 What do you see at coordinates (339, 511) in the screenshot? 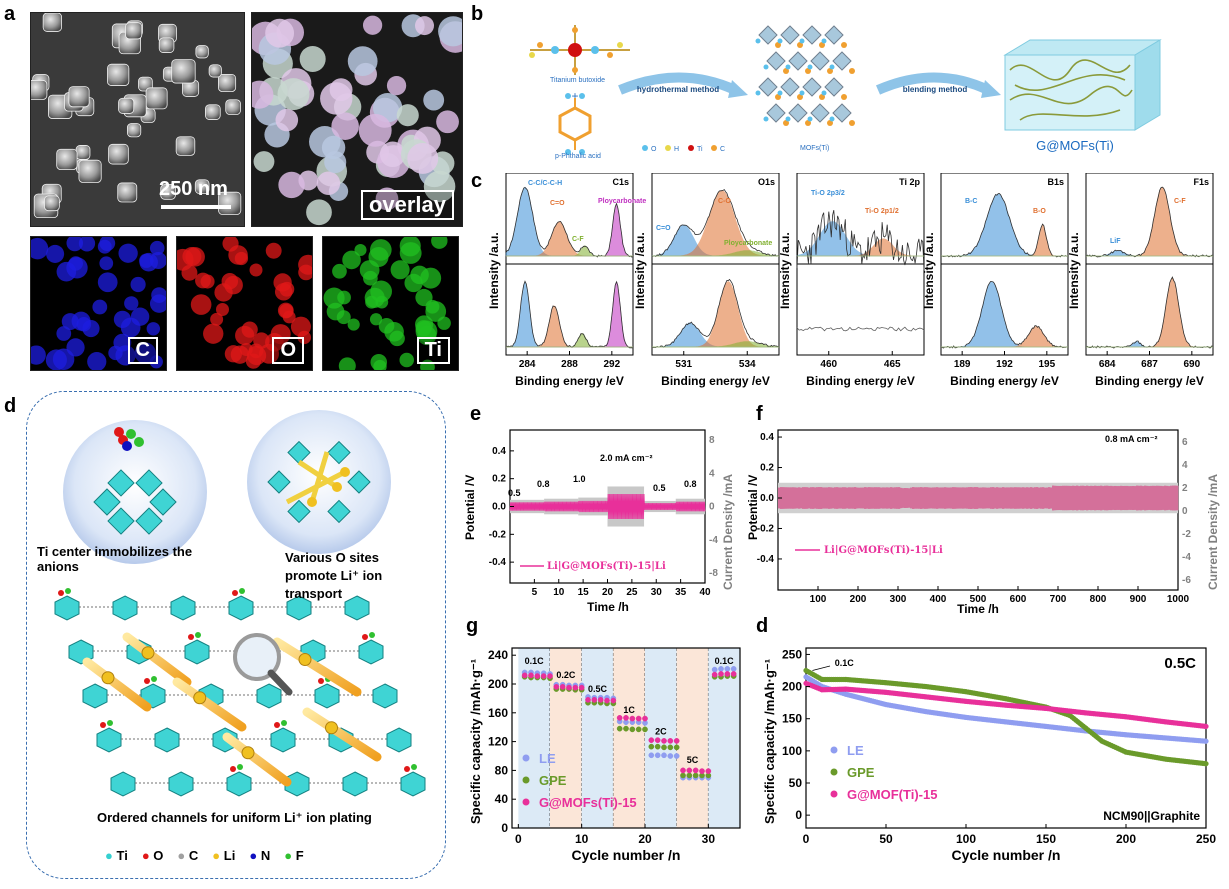
I see `ti-octahedron` at bounding box center [339, 511].